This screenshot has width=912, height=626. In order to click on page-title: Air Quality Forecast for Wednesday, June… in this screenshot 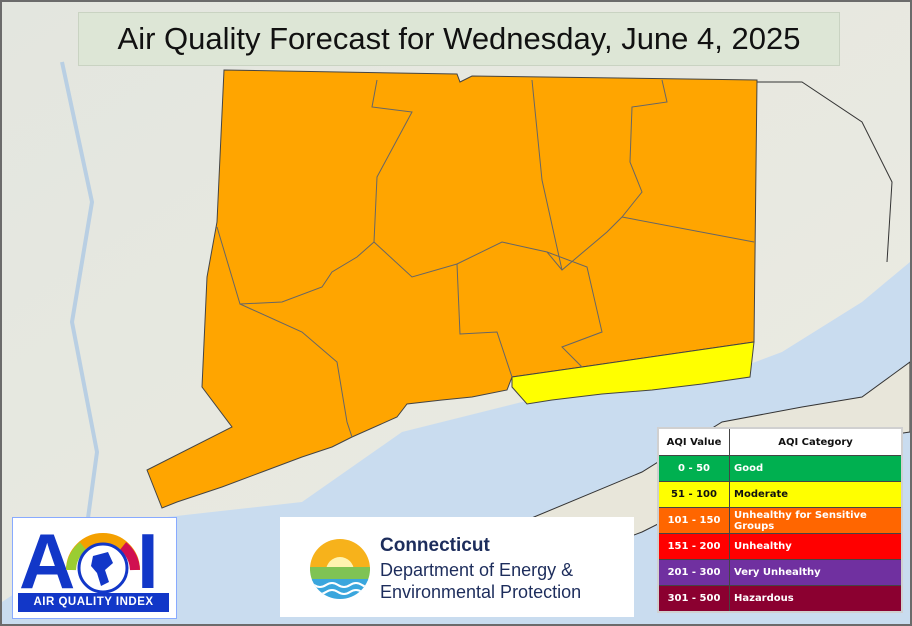, I will do `click(459, 39)`.